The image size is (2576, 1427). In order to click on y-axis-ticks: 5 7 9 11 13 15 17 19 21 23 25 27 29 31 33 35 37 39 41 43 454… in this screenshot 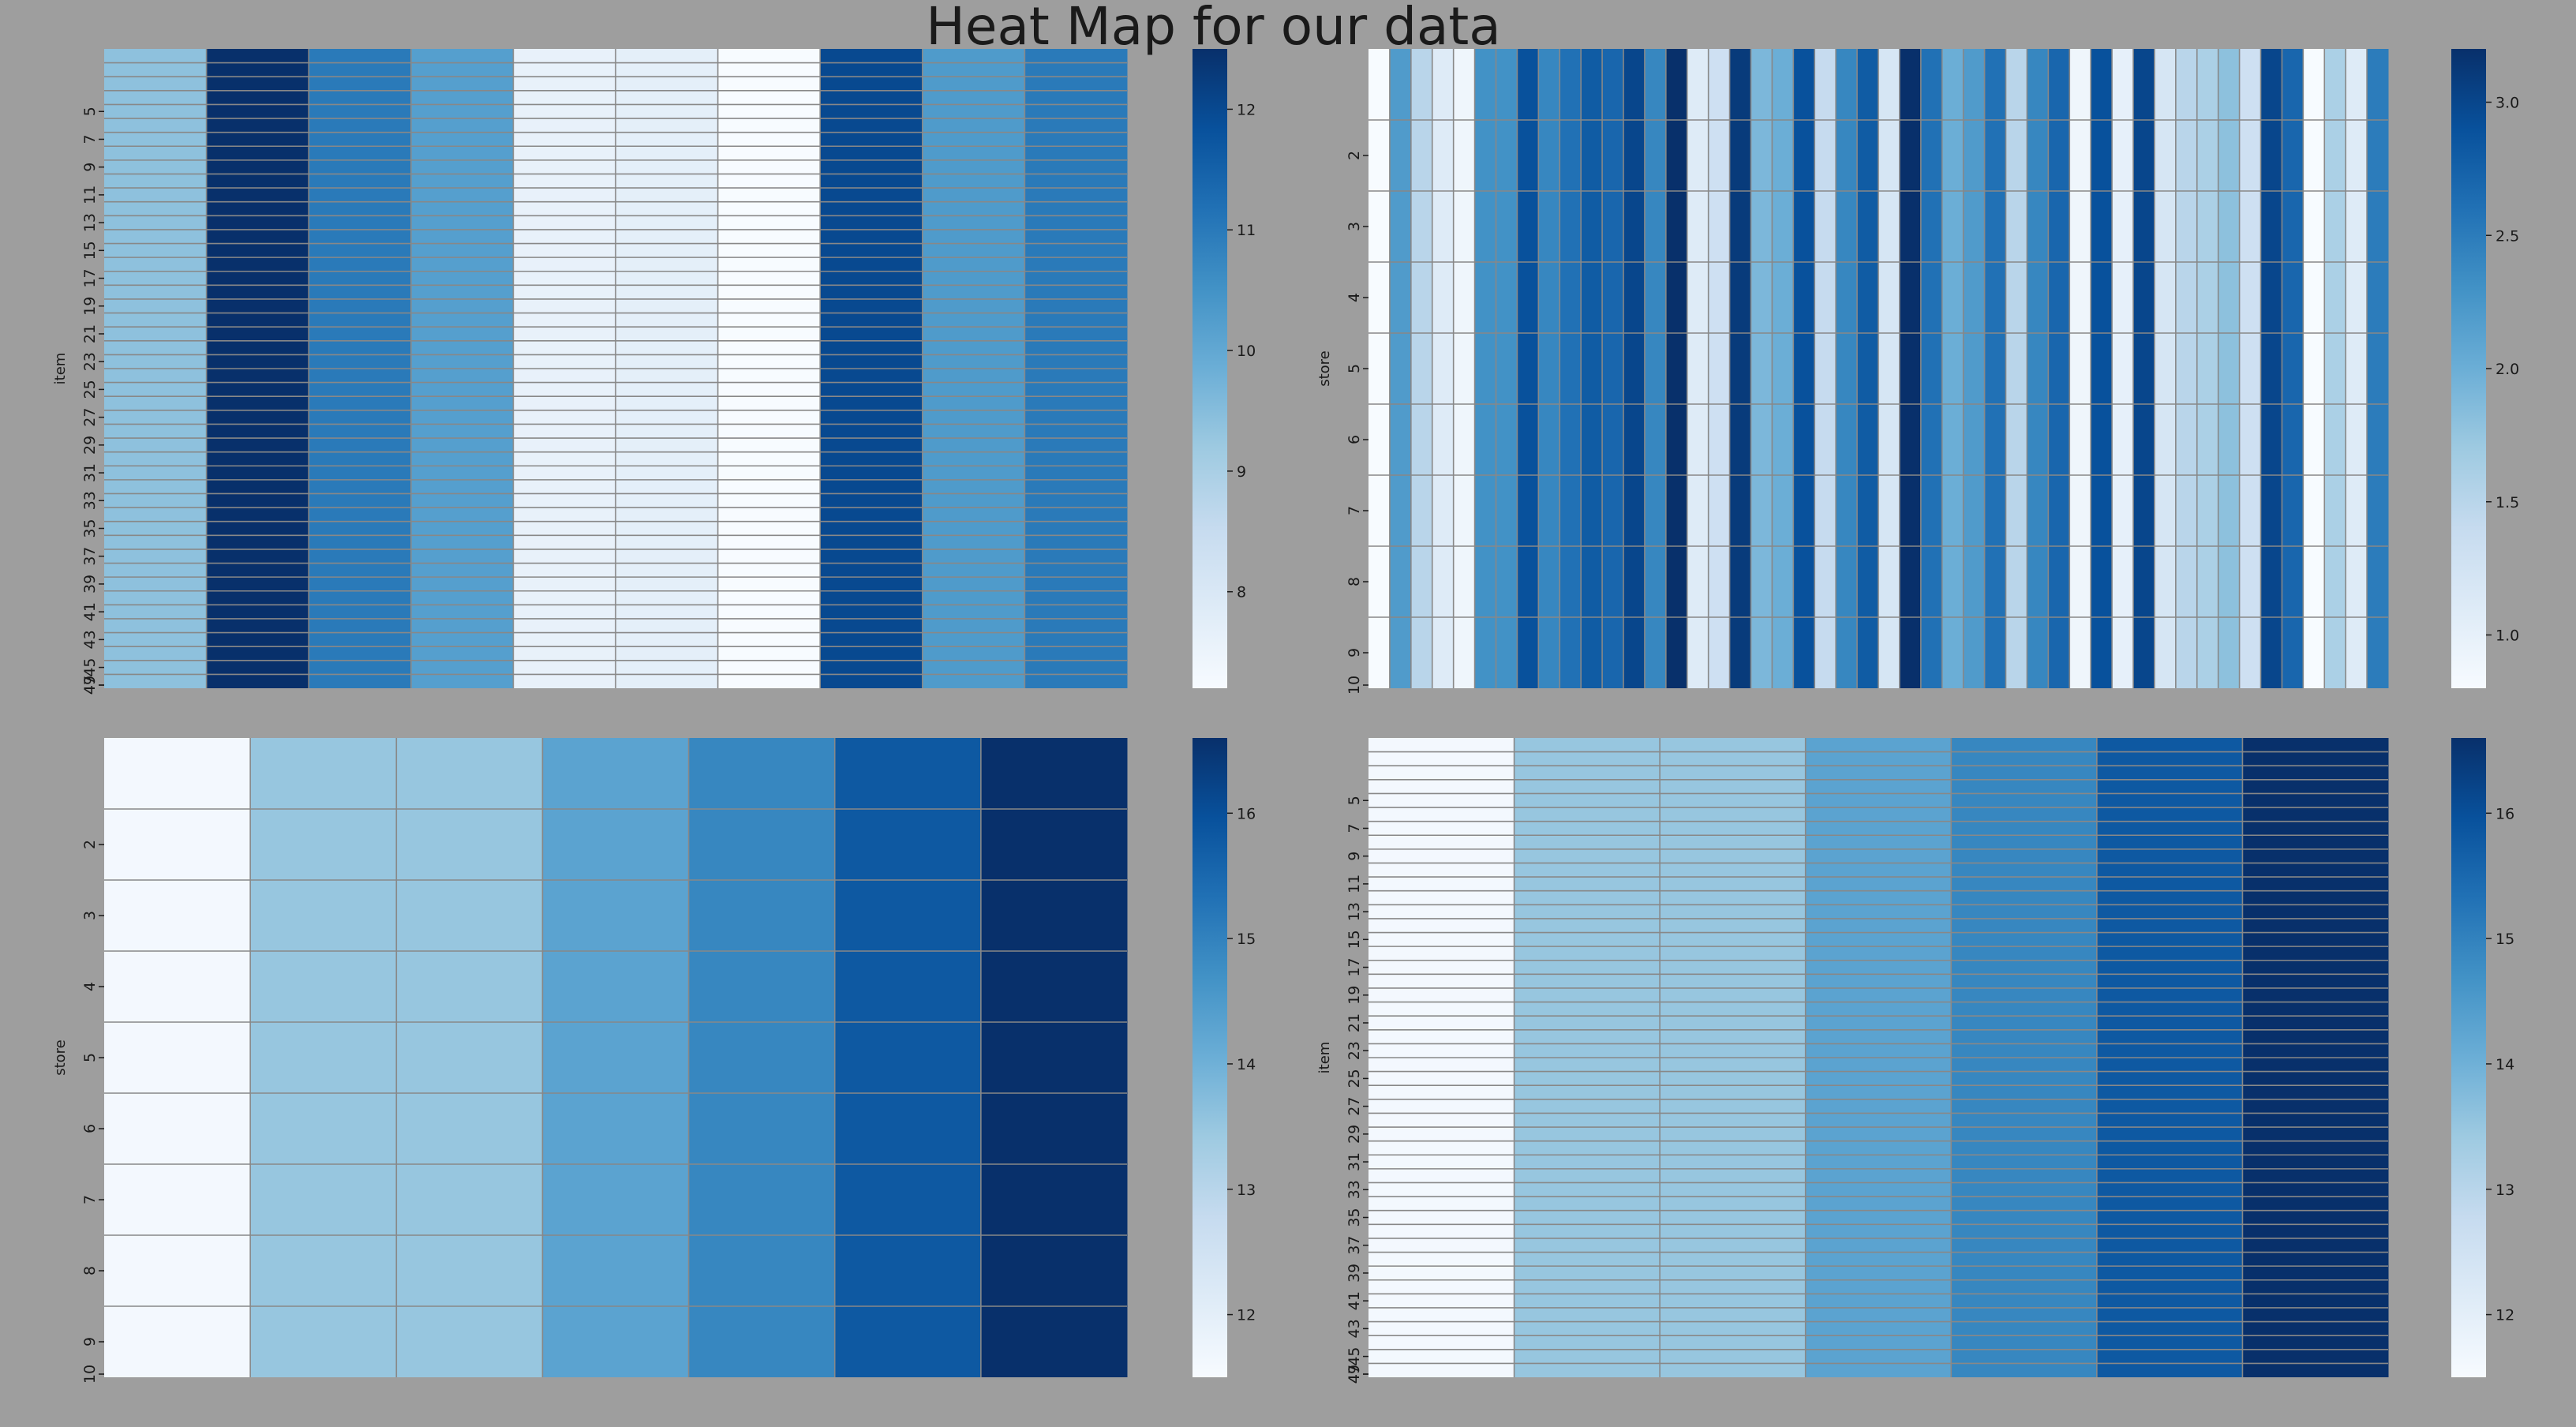, I will do `click(1357, 1090)`.